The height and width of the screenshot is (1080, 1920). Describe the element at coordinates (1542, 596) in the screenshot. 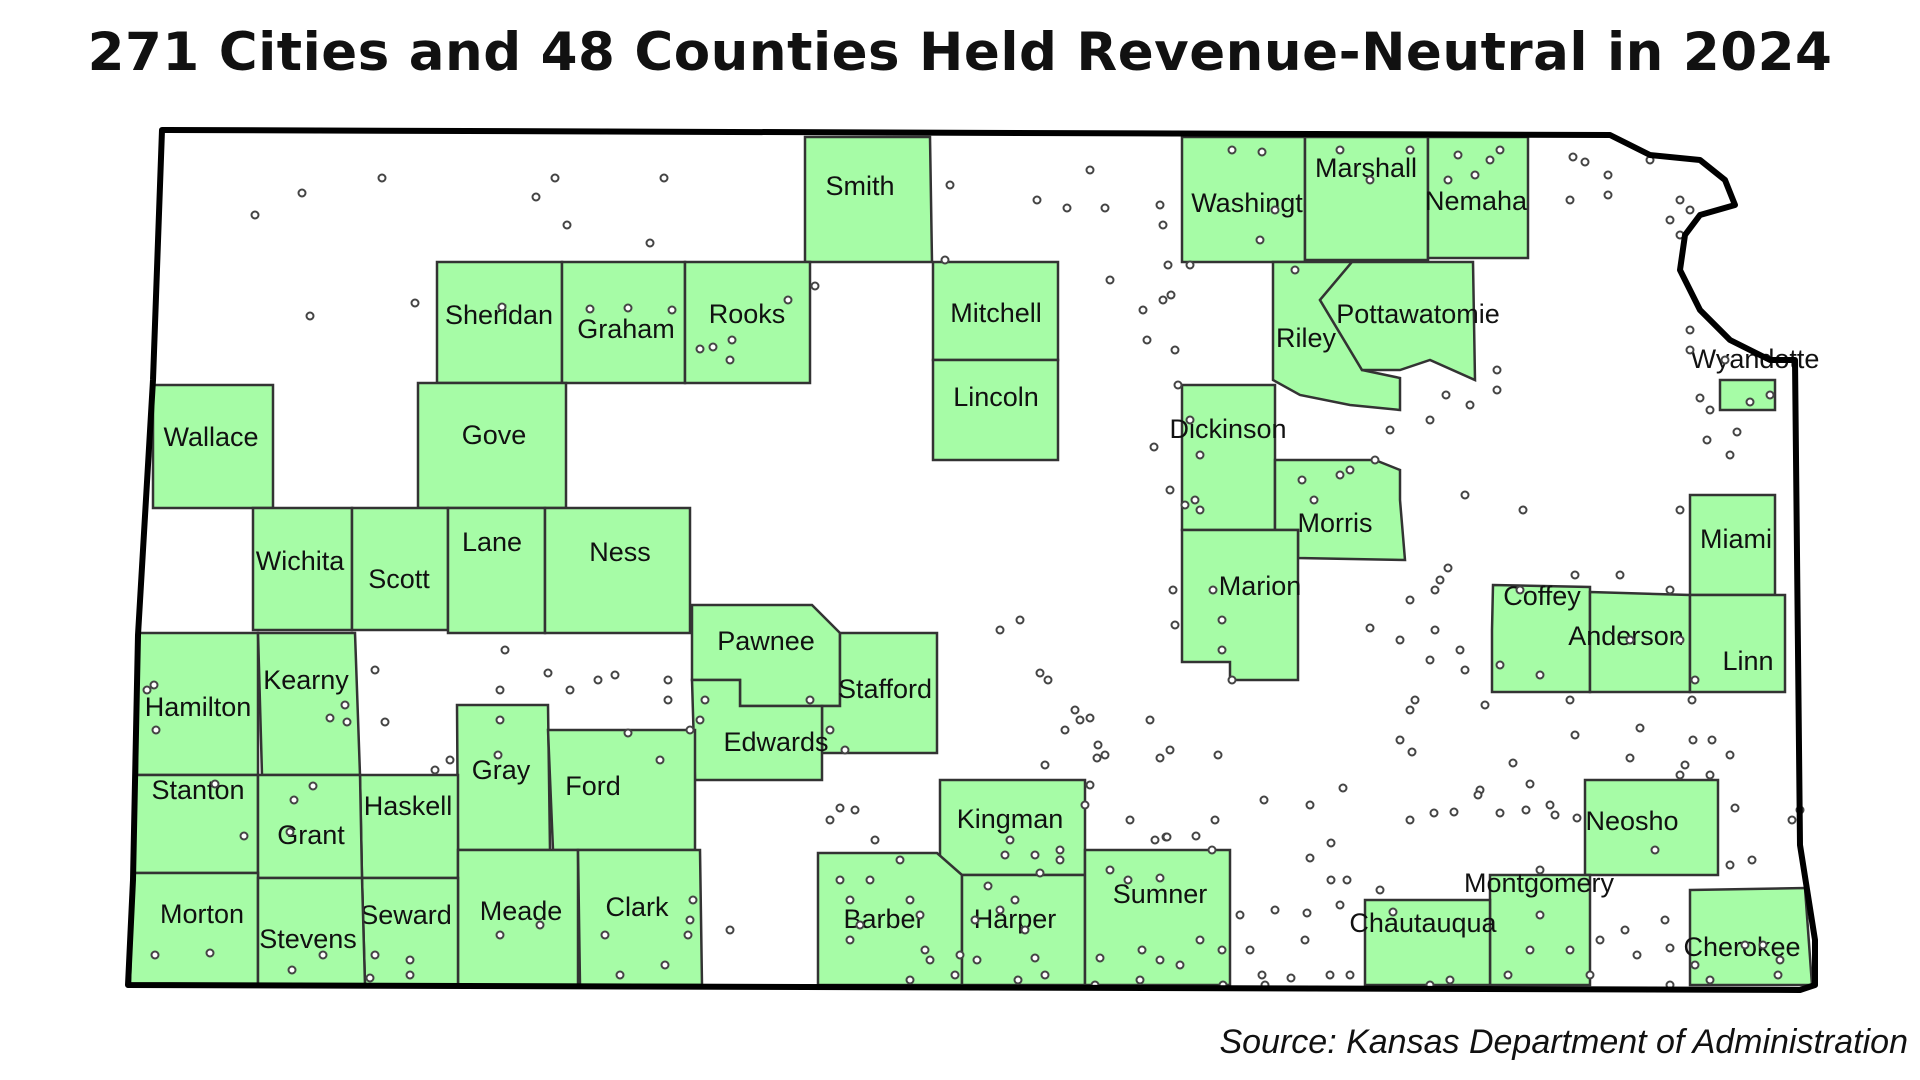

I see `county-label-coffey: Coffey` at that location.